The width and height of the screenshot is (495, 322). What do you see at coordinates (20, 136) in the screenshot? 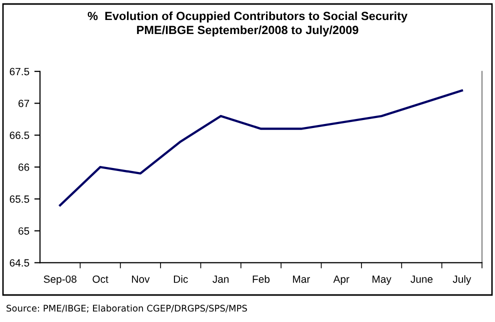
I see `y-tick-label: 66.5` at bounding box center [20, 136].